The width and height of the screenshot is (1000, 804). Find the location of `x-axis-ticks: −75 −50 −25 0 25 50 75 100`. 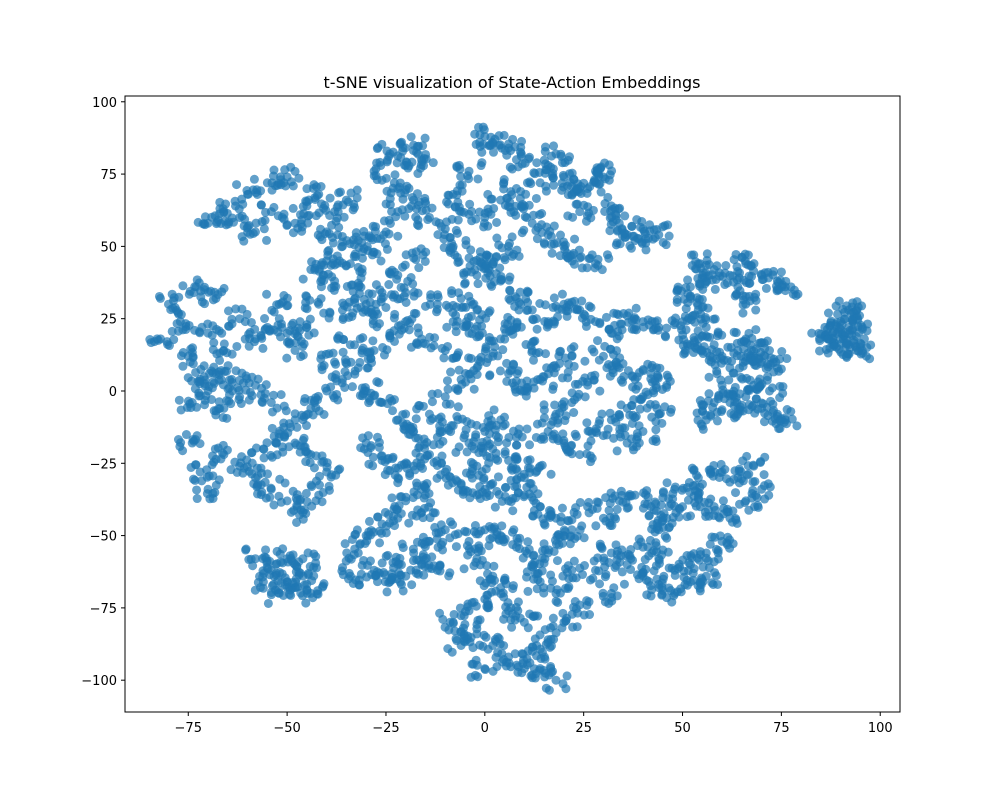

x-axis-ticks: −75 −50 −25 0 25 50 75 100 is located at coordinates (534, 724).